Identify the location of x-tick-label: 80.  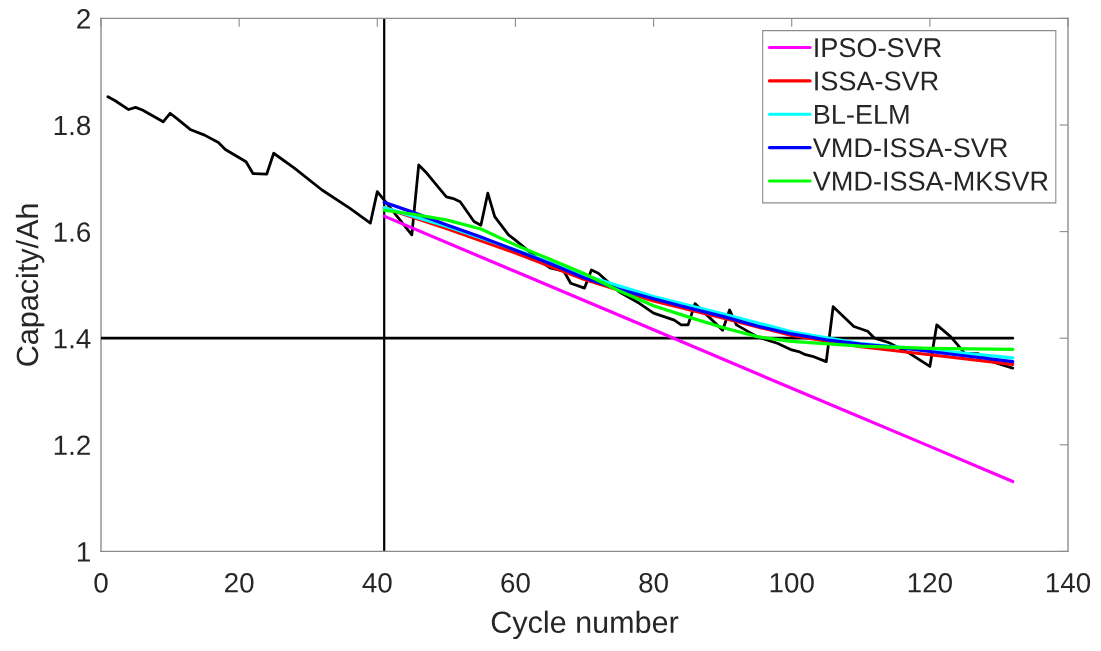
(653, 582).